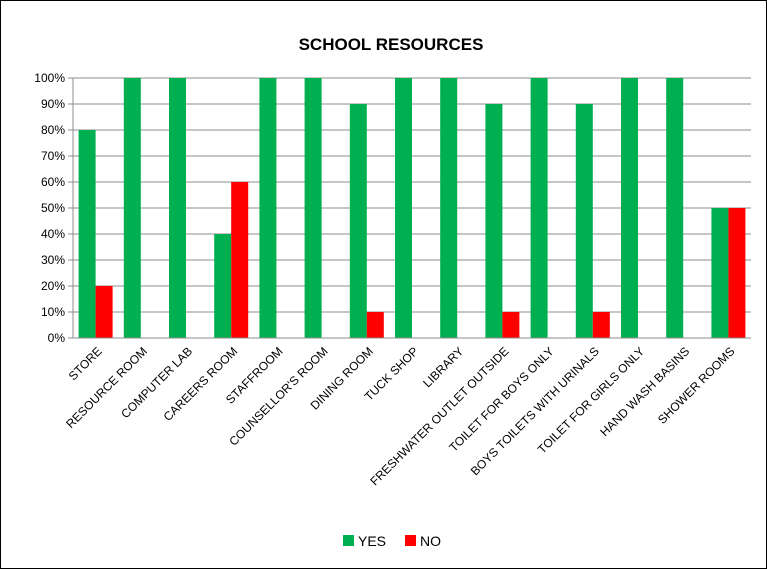 Image resolution: width=767 pixels, height=569 pixels. I want to click on y-tick-label: 20%, so click(53, 286).